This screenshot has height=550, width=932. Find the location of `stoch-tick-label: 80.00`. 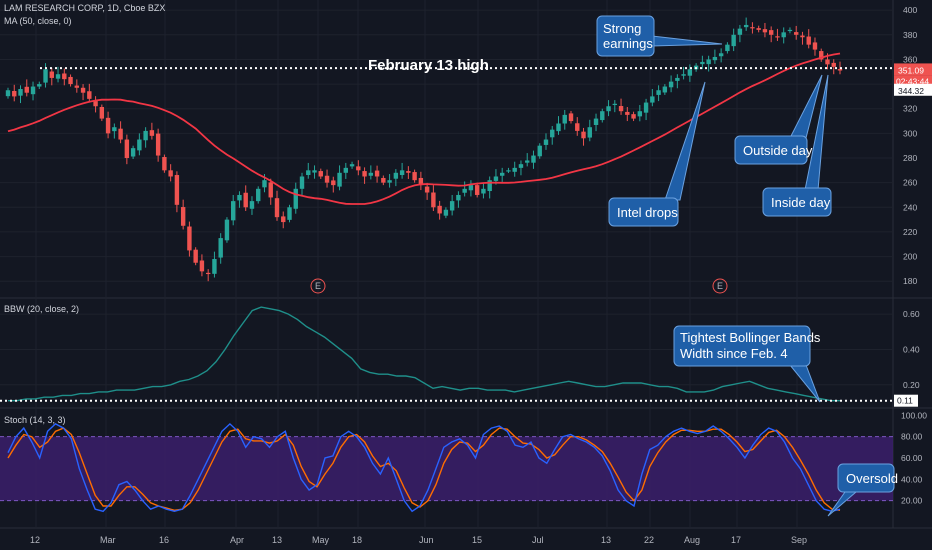

stoch-tick-label: 80.00 is located at coordinates (912, 437).